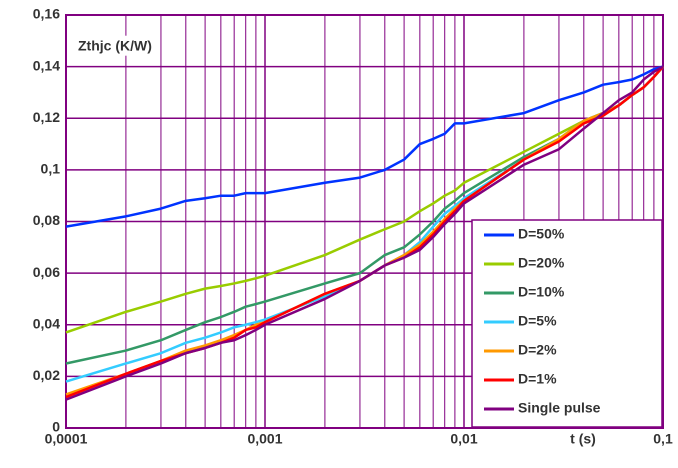 The width and height of the screenshot is (678, 468). I want to click on y-tick-label: 0,14, so click(46, 65).